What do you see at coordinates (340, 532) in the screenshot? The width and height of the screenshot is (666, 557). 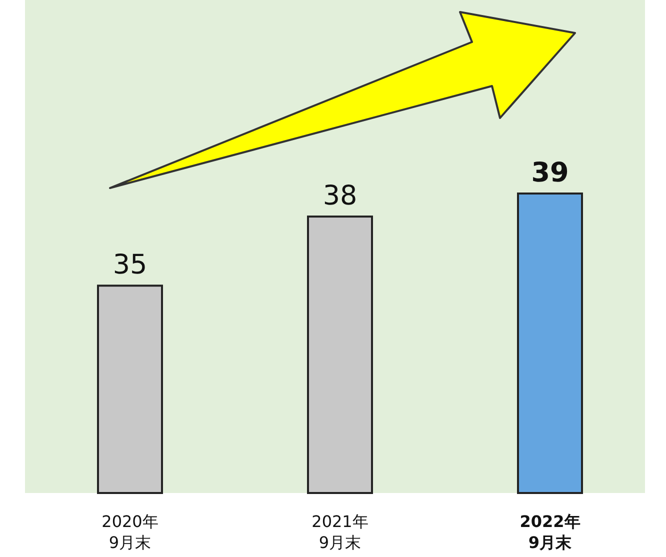 I see `x-tick-label: 2021年 9月末` at bounding box center [340, 532].